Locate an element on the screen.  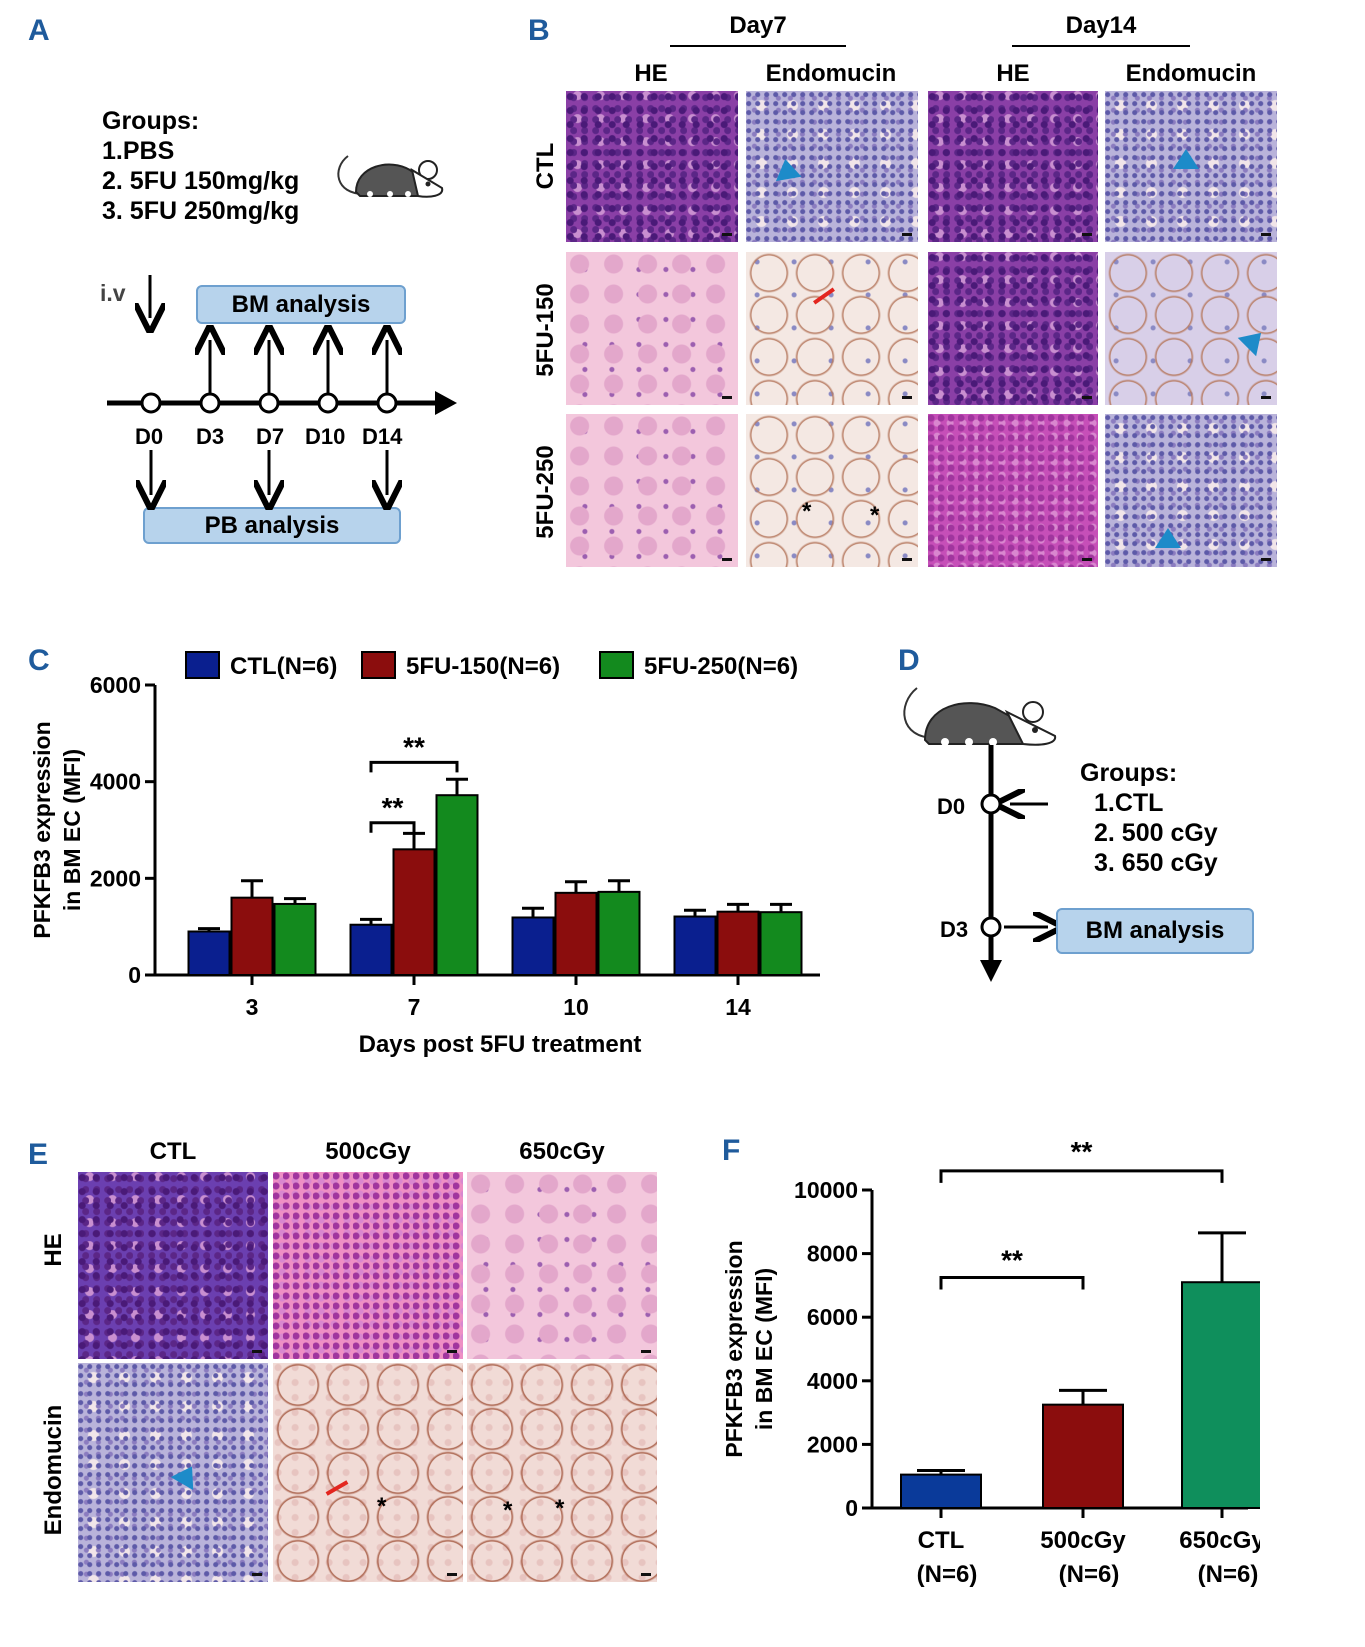
time-header-day7: Day7 is located at coordinates (758, 25).